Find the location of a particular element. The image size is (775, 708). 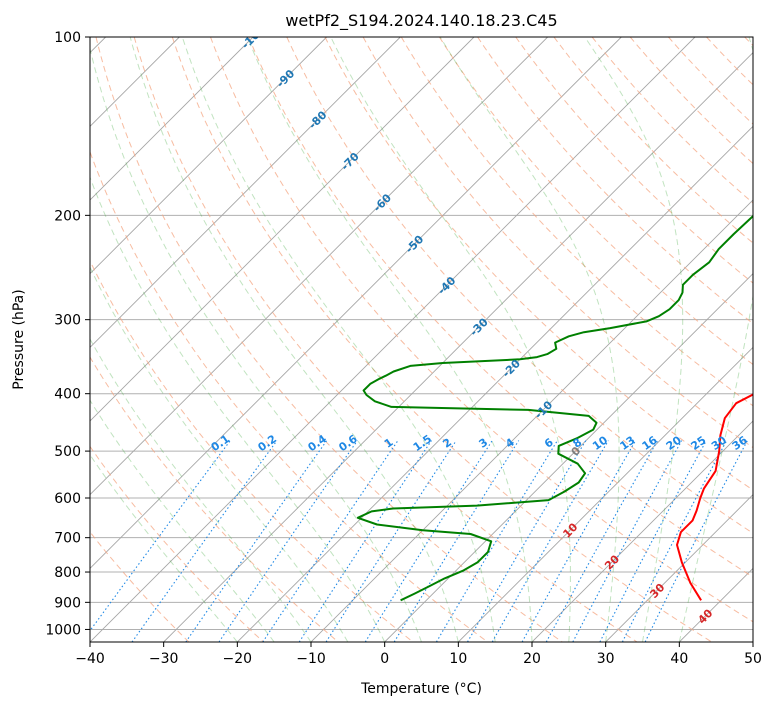

x-tick-label: 50 is located at coordinates (753, 659).